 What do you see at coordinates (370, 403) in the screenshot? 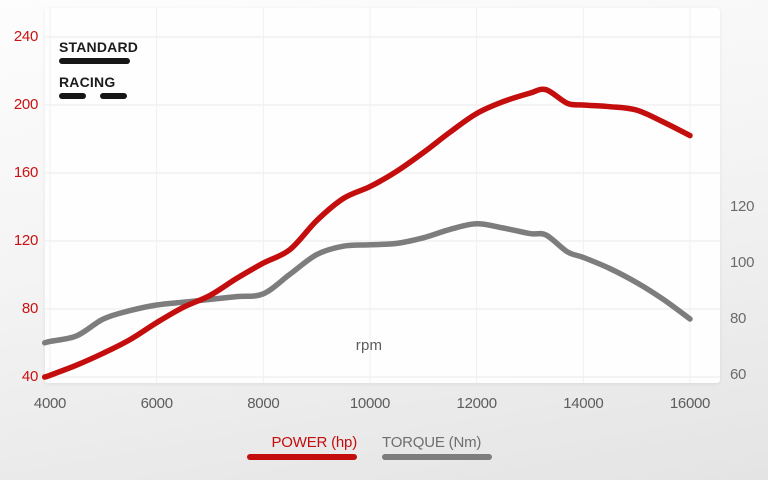
I see `x-tick: 10000` at bounding box center [370, 403].